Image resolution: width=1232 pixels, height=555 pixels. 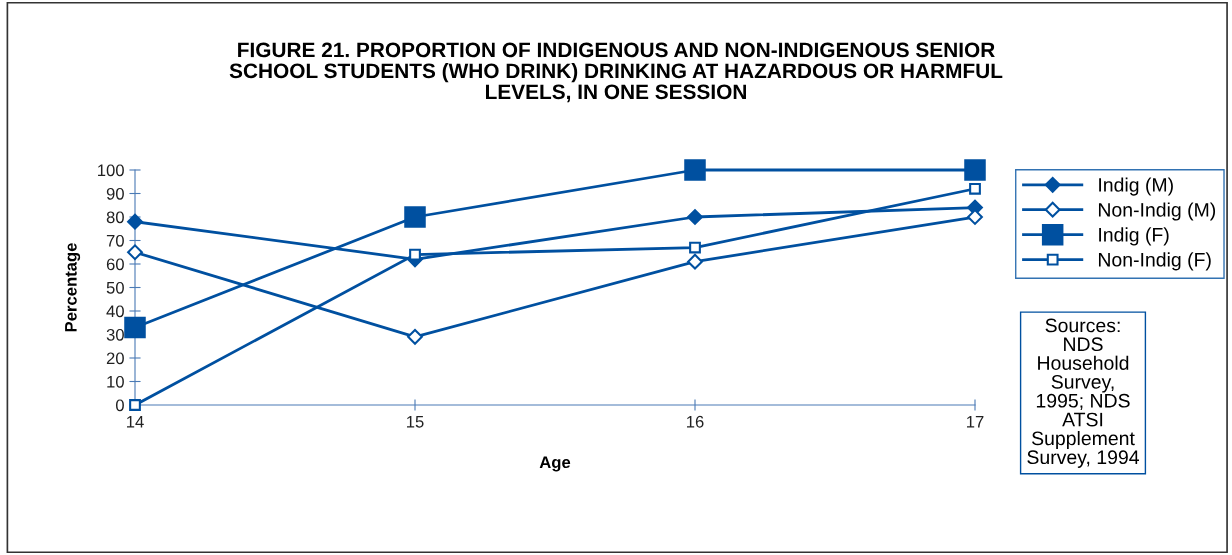 What do you see at coordinates (1157, 211) in the screenshot?
I see `legend-label: Non-Indig (M)` at bounding box center [1157, 211].